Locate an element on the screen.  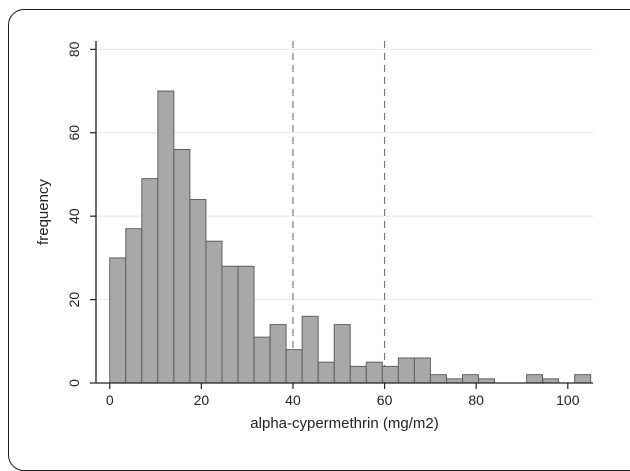
x-tick-label: 100 is located at coordinates (568, 400).